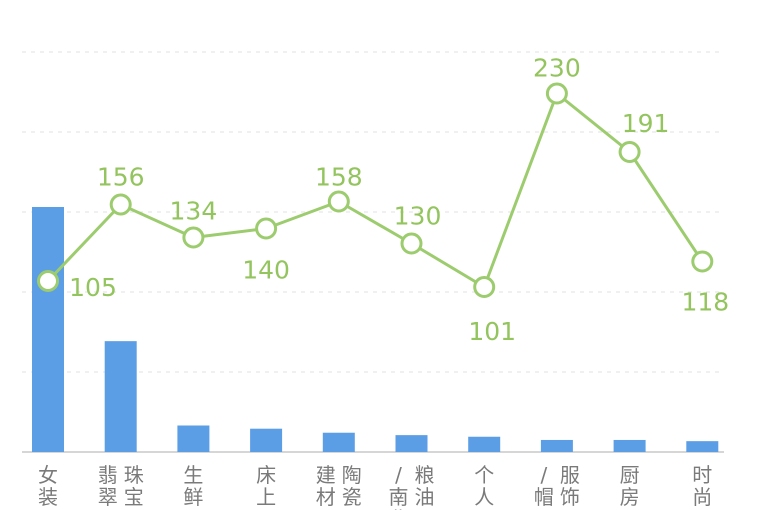  What do you see at coordinates (194, 211) in the screenshot?
I see `data-label: 134` at bounding box center [194, 211].